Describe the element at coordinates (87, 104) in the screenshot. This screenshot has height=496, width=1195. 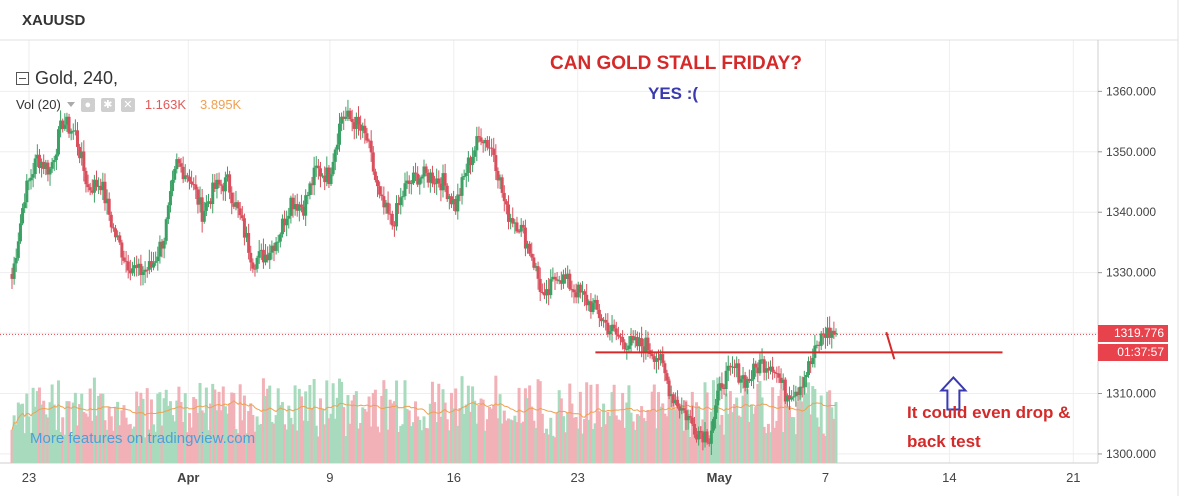
I see `eye-icon: ●` at that location.